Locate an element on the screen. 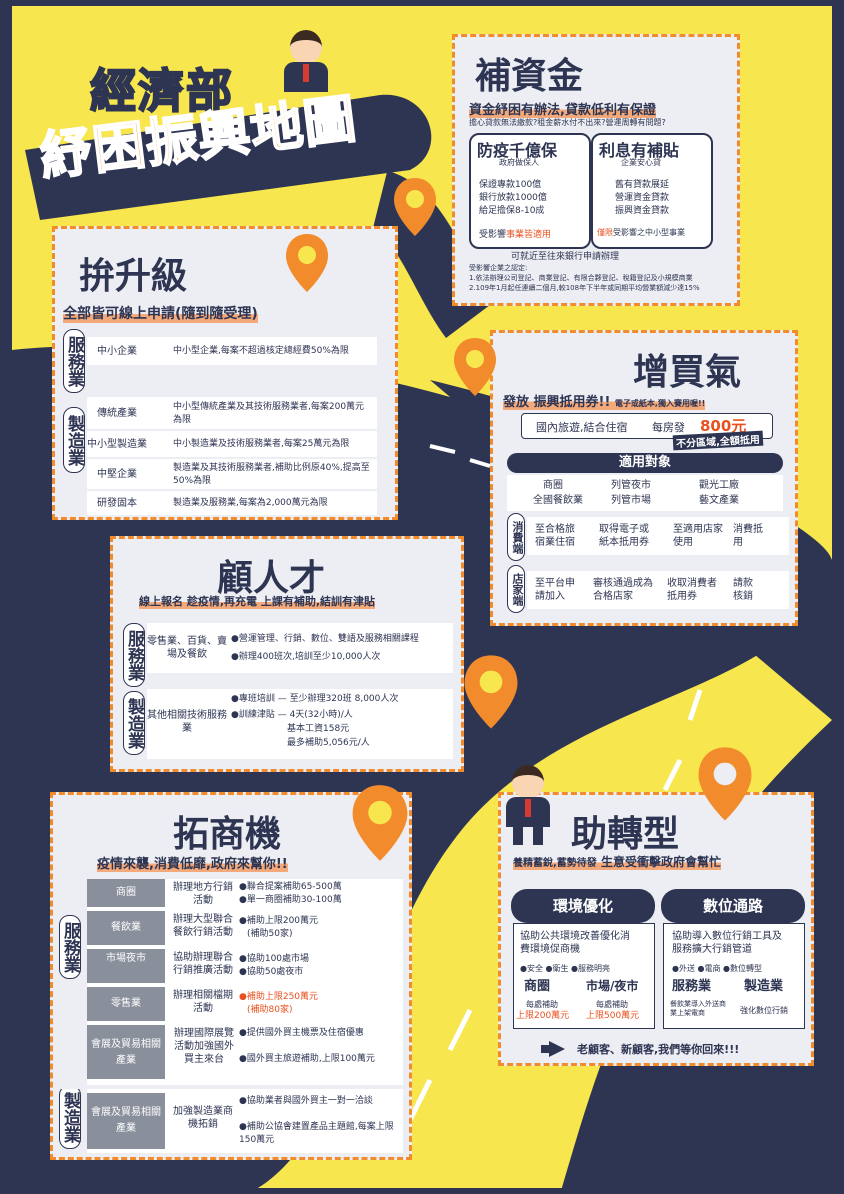 The width and height of the screenshot is (844, 1194). talent-mfg-name: 其他相關技術服務業 is located at coordinates (187, 722).